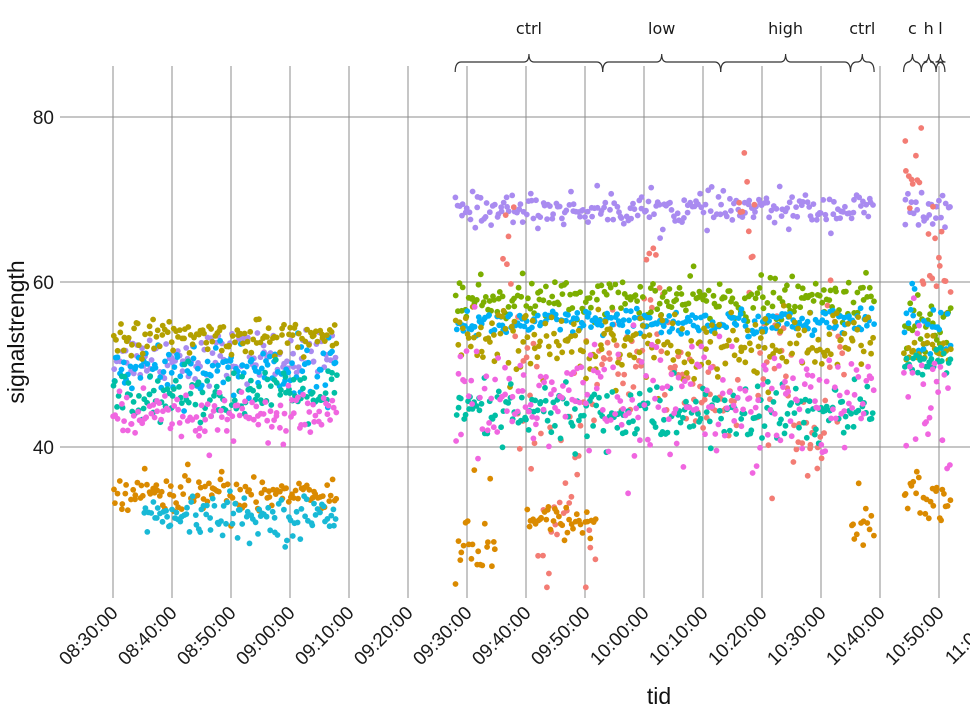 The image size is (970, 714). Describe the element at coordinates (88, 636) in the screenshot. I see `x-tick-label: 08:30:00` at that location.